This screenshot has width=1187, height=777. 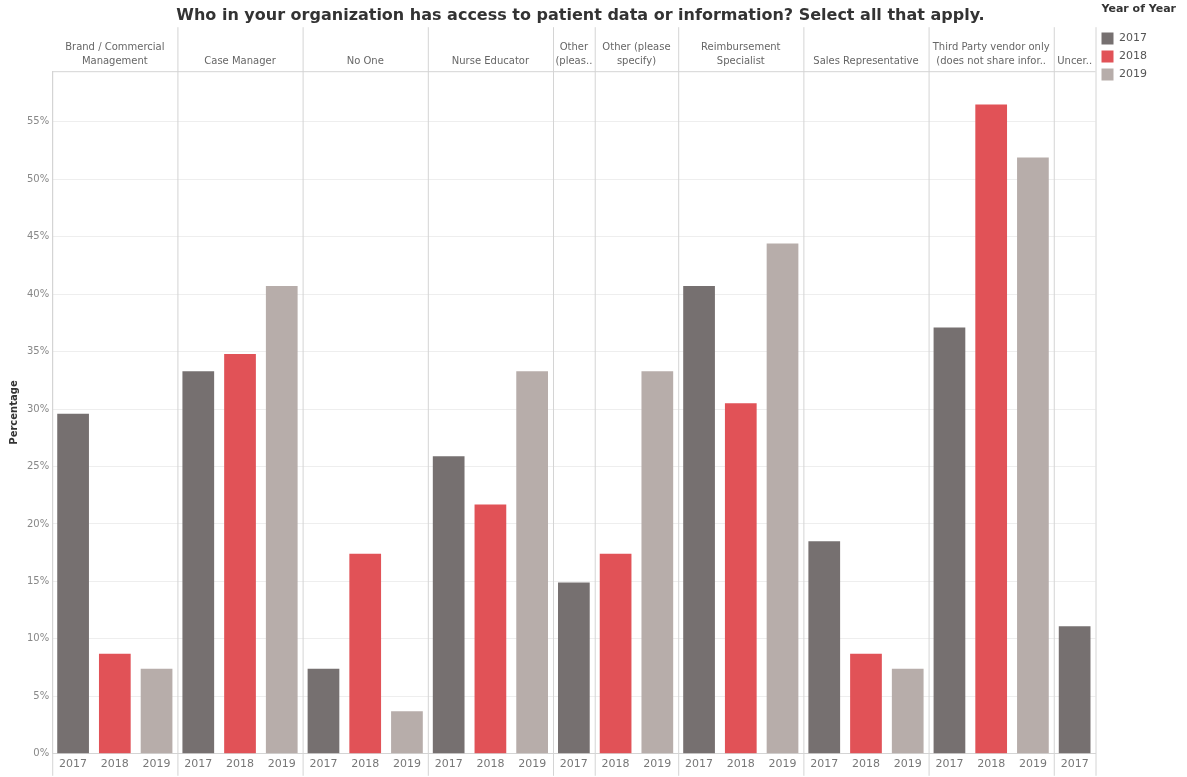 What do you see at coordinates (365, 60) in the screenshot?
I see `x-tick-label: No One` at bounding box center [365, 60].